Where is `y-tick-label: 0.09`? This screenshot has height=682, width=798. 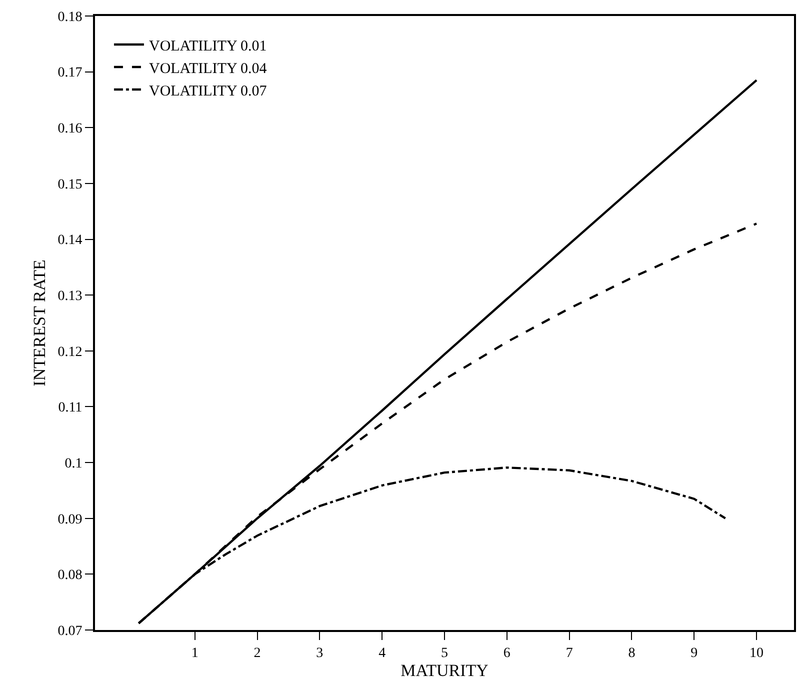 y-tick-label: 0.09 is located at coordinates (70, 520).